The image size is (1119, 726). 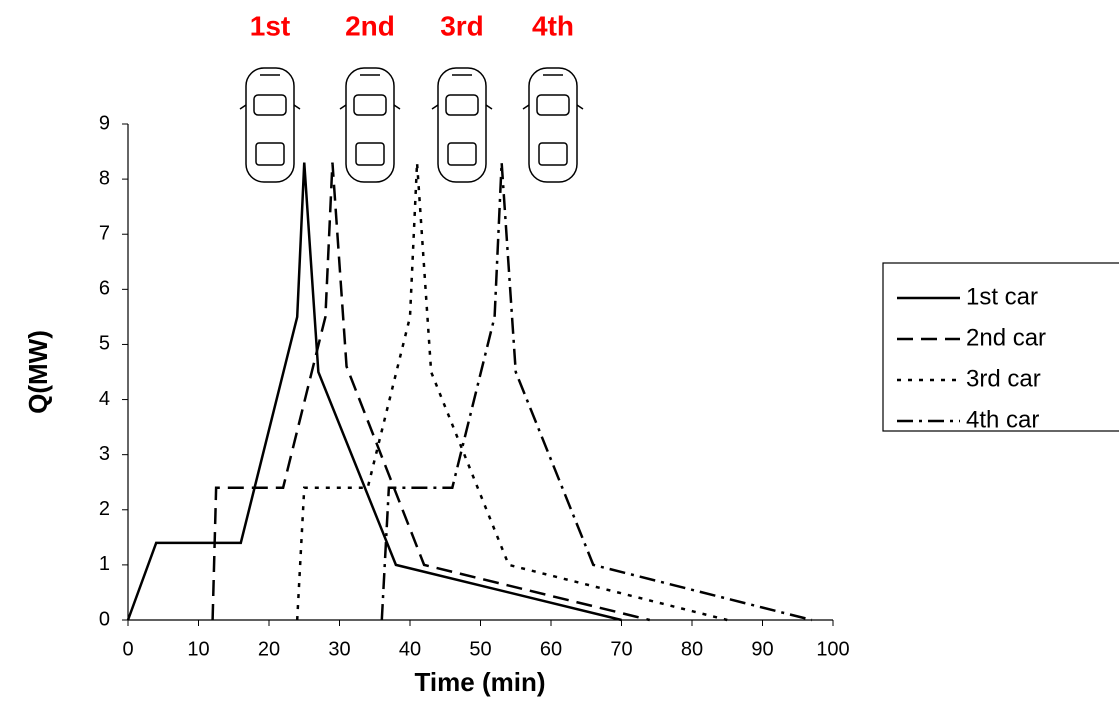 I want to click on x-tick-label: 10, so click(x=198, y=649).